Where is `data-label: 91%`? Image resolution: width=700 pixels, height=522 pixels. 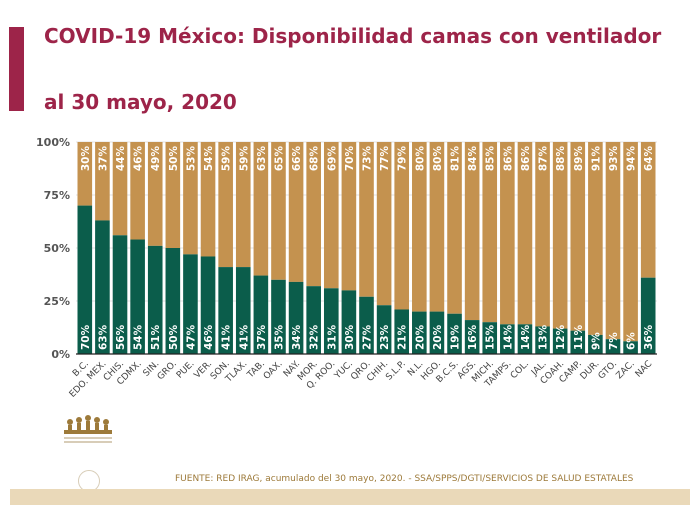
data-label: 91% is located at coordinates (596, 159).